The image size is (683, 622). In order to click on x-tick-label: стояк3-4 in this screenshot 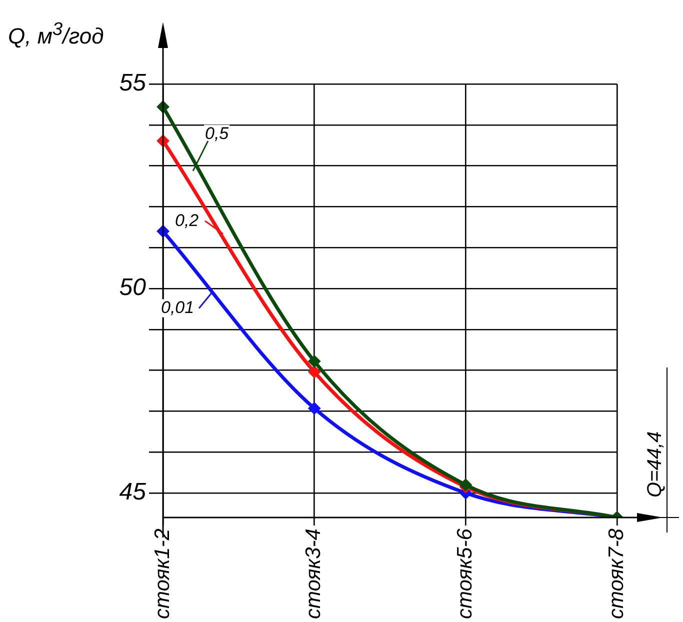, I will do `click(314, 574)`.